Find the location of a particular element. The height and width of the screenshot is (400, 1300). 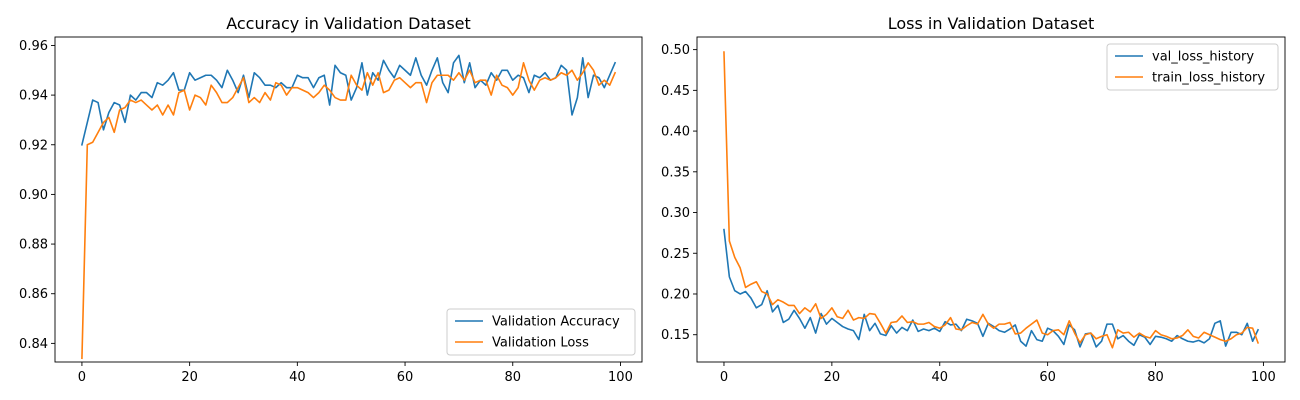

accuracy-chart-title: Accuracy in Validation Dataset is located at coordinates (348, 23).